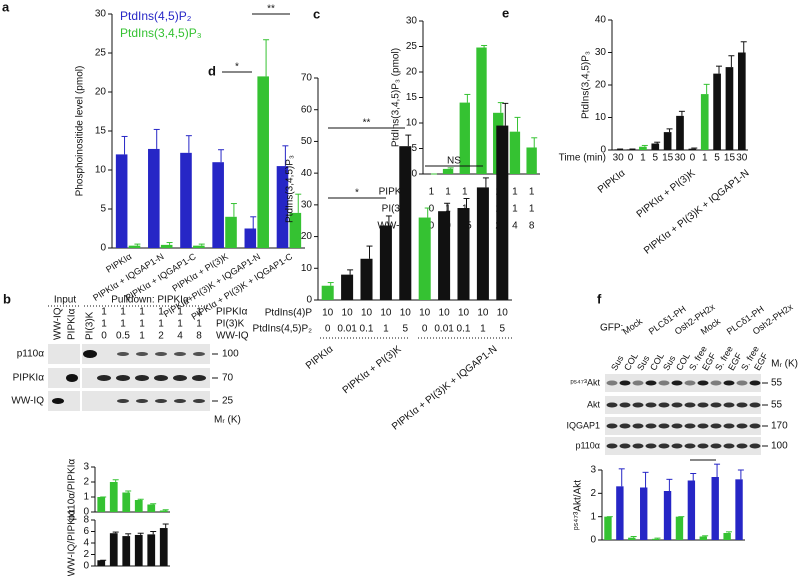  What do you see at coordinates (730, 158) in the screenshot?
I see `x-tick-label: 15` at bounding box center [730, 158].